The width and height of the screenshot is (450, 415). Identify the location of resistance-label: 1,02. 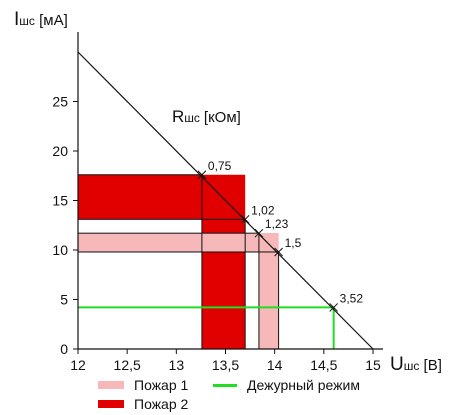
(263, 210).